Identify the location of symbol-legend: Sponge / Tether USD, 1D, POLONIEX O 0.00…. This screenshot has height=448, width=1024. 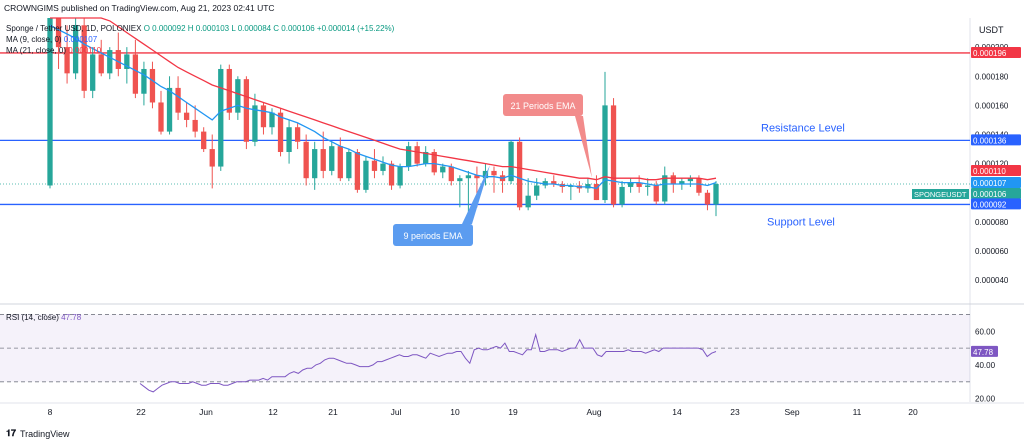
(200, 28).